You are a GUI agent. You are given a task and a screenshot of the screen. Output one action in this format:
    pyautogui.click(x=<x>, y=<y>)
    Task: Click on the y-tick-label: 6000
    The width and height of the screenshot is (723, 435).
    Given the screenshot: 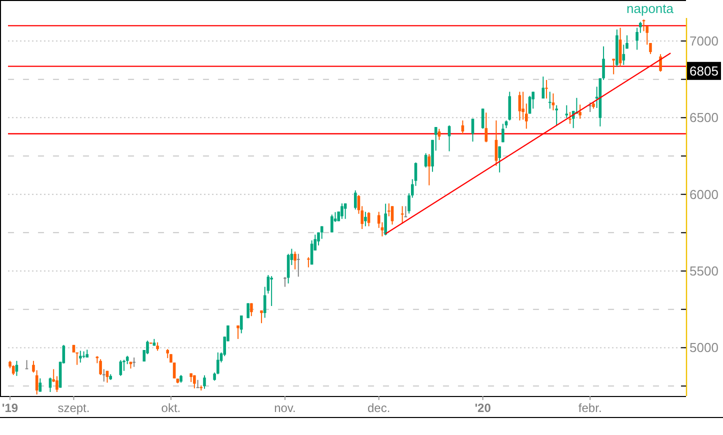 What is the action you would take?
    pyautogui.click(x=704, y=194)
    